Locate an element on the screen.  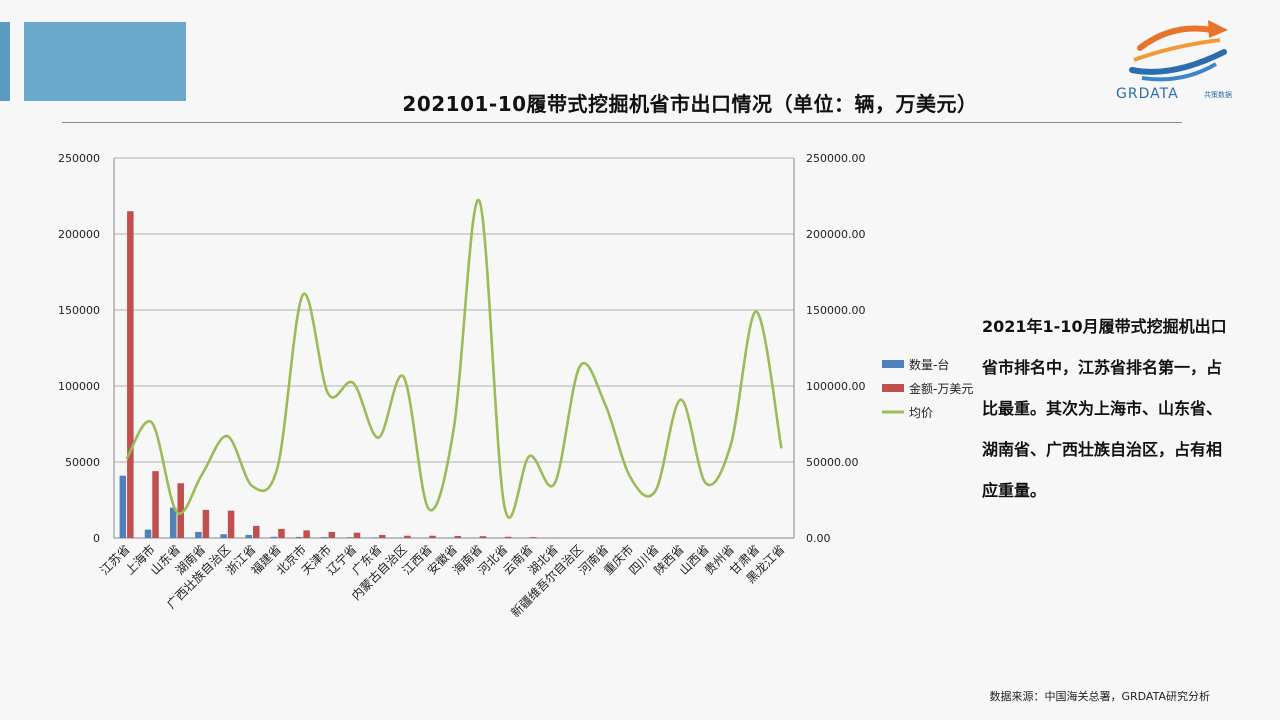
logo-sub-text: 共策数据 is located at coordinates (1218, 94).